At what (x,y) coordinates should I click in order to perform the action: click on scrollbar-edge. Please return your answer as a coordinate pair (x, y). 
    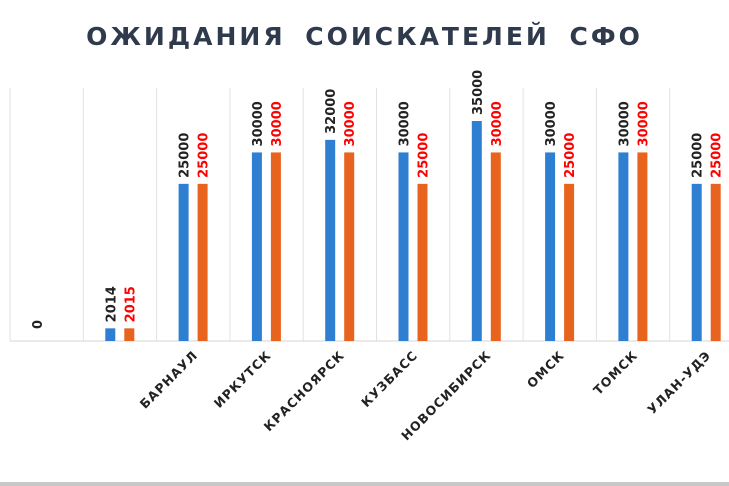
    Looking at the image, I should click on (364, 484).